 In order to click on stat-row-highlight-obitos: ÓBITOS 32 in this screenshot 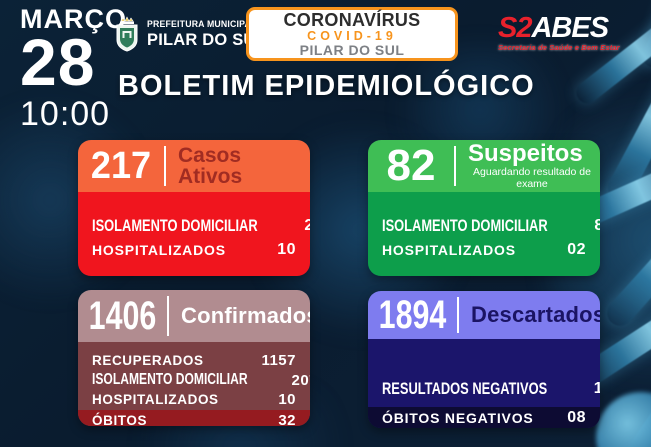, I will do `click(194, 418)`.